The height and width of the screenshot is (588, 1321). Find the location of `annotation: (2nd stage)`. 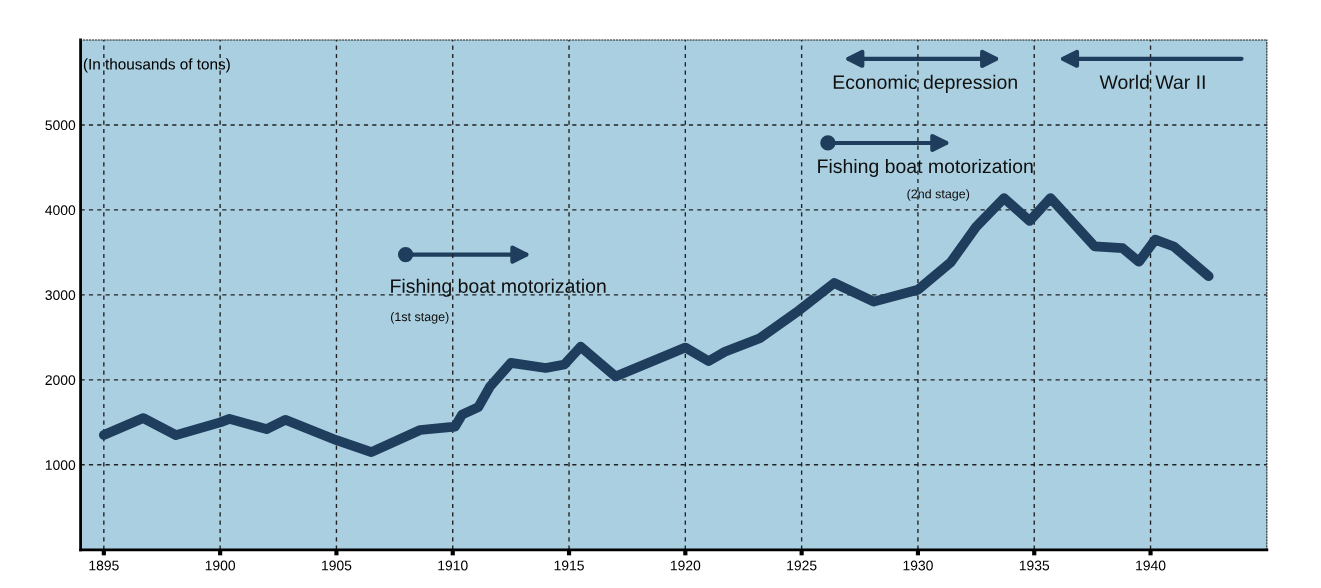

annotation: (2nd stage) is located at coordinates (938, 195).